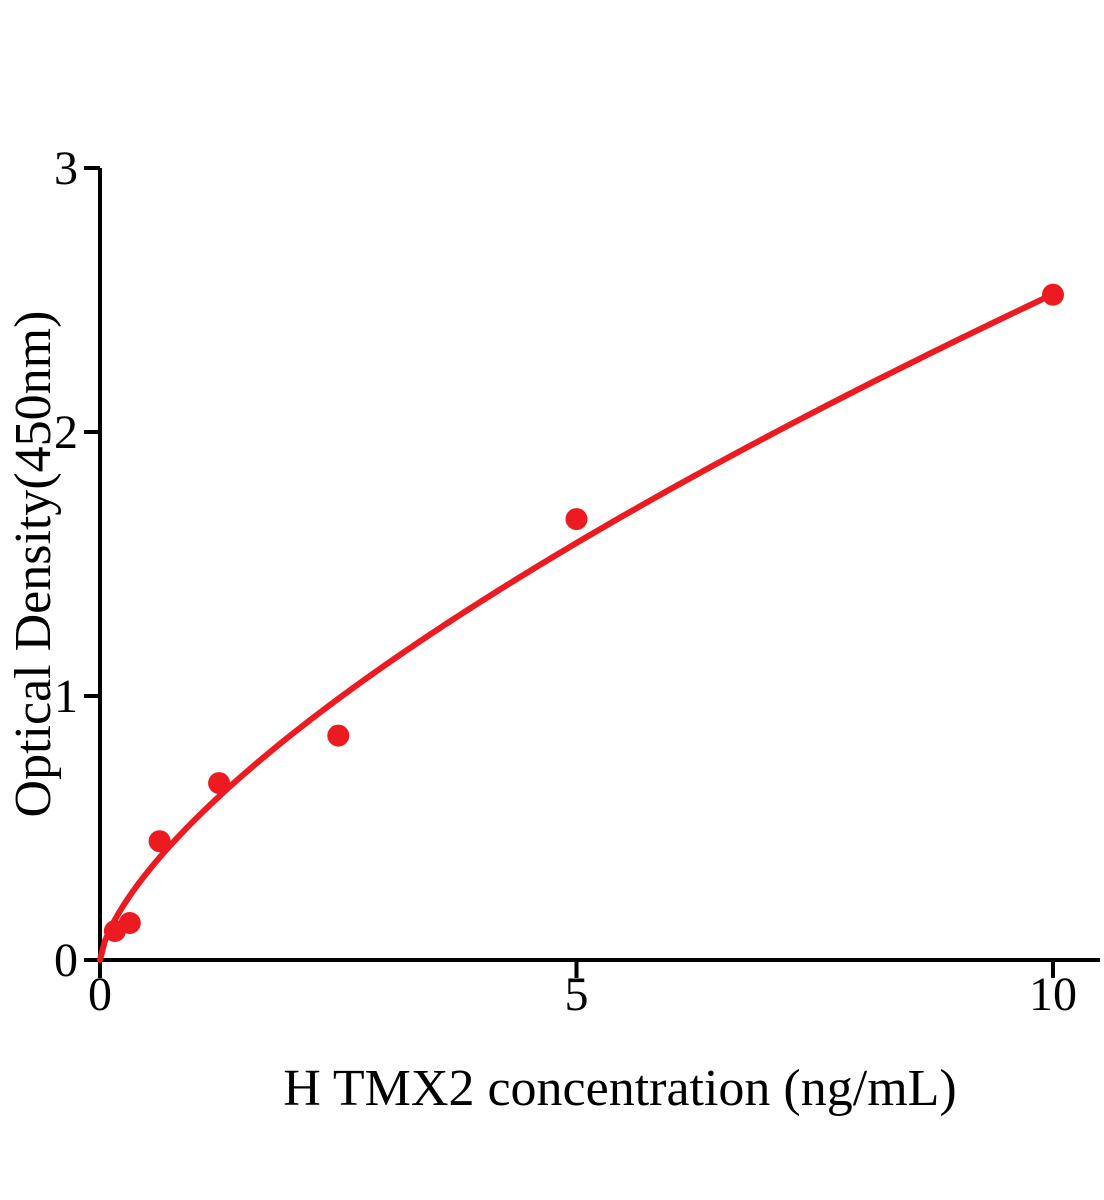  Describe the element at coordinates (33, 564) in the screenshot. I see `y-axis-title: Optical Density(450nm)` at that location.